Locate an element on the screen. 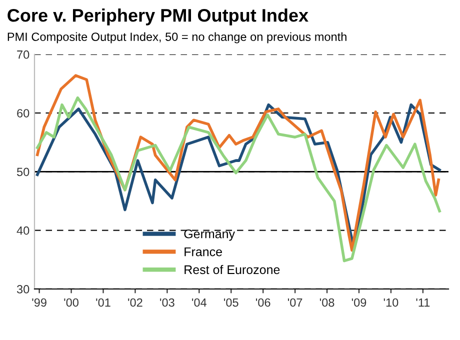  legend-label: Rest of Eurozone is located at coordinates (232, 269).